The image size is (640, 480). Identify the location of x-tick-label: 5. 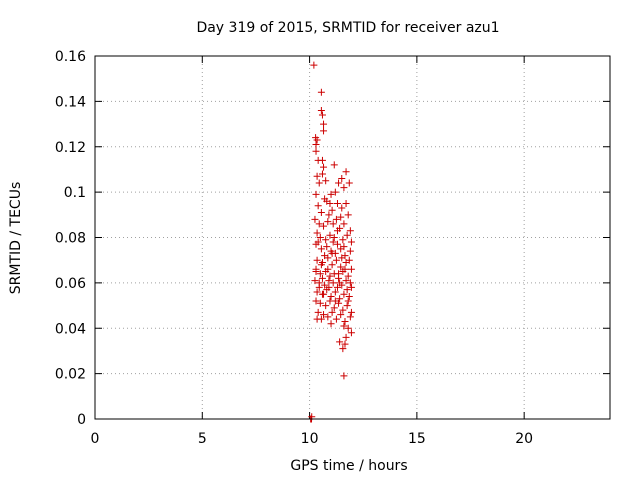
(202, 439).